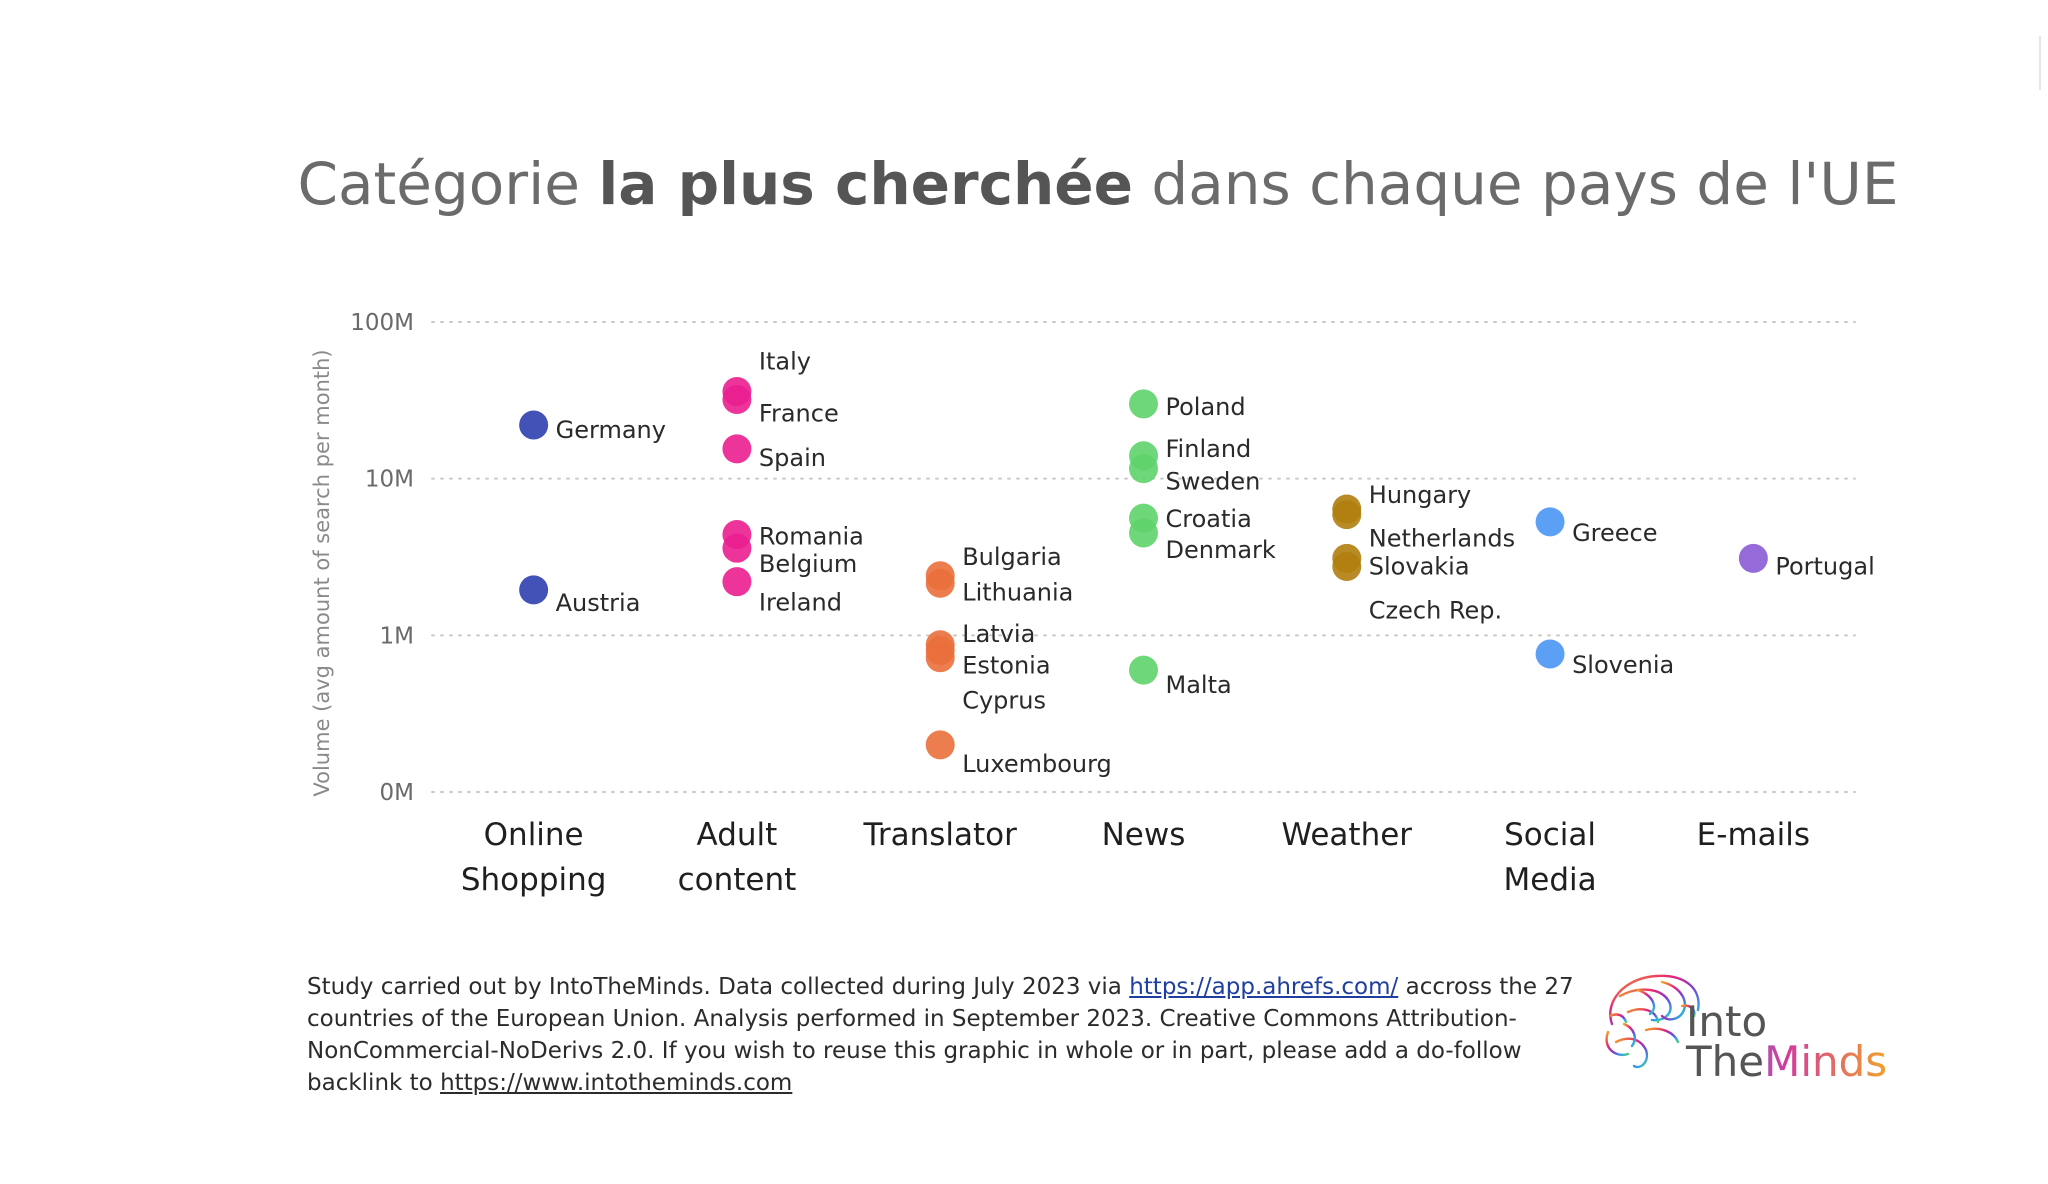 This screenshot has height=1184, width=2048. Describe the element at coordinates (382, 558) in the screenshot. I see `y-axis-ticks: 0M 1M 10M 100M` at that location.